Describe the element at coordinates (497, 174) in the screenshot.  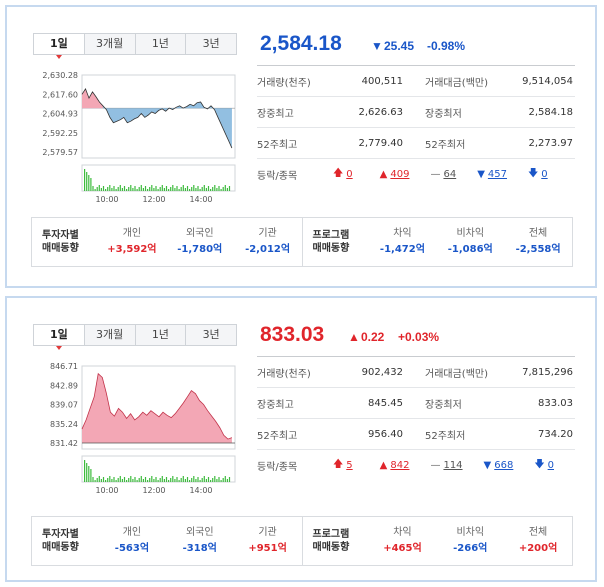
I see `down-count: 457` at that location.